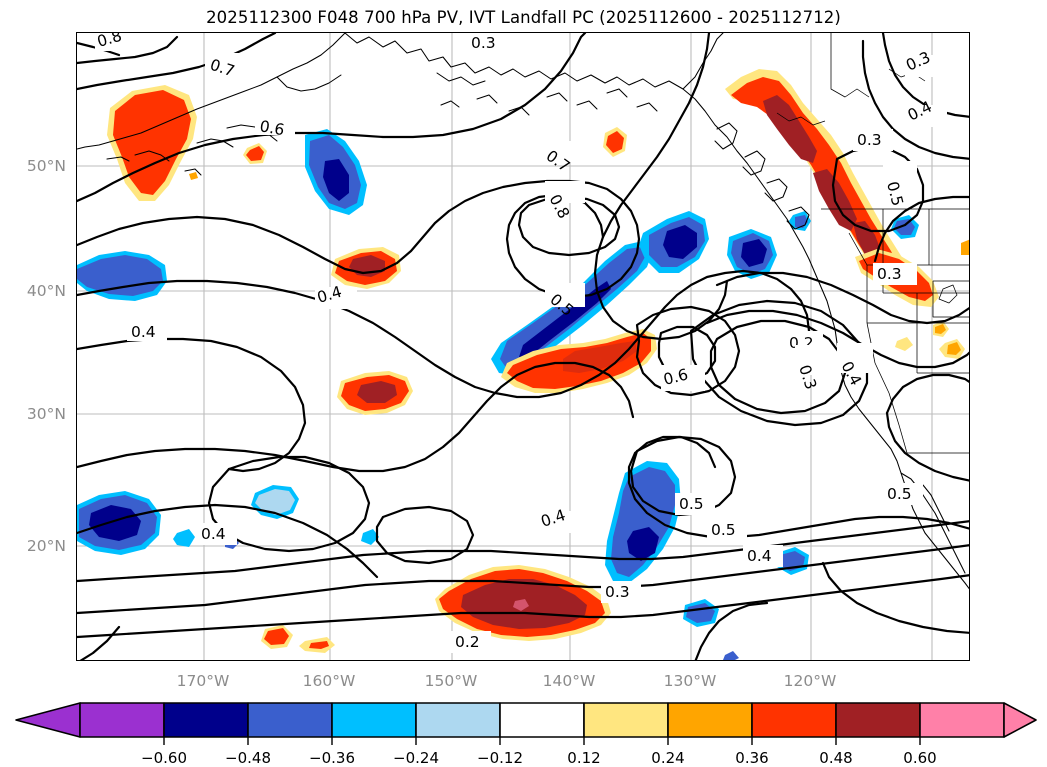  Describe the element at coordinates (46, 166) in the screenshot. I see `lat-tick-50n: 50°N` at that location.